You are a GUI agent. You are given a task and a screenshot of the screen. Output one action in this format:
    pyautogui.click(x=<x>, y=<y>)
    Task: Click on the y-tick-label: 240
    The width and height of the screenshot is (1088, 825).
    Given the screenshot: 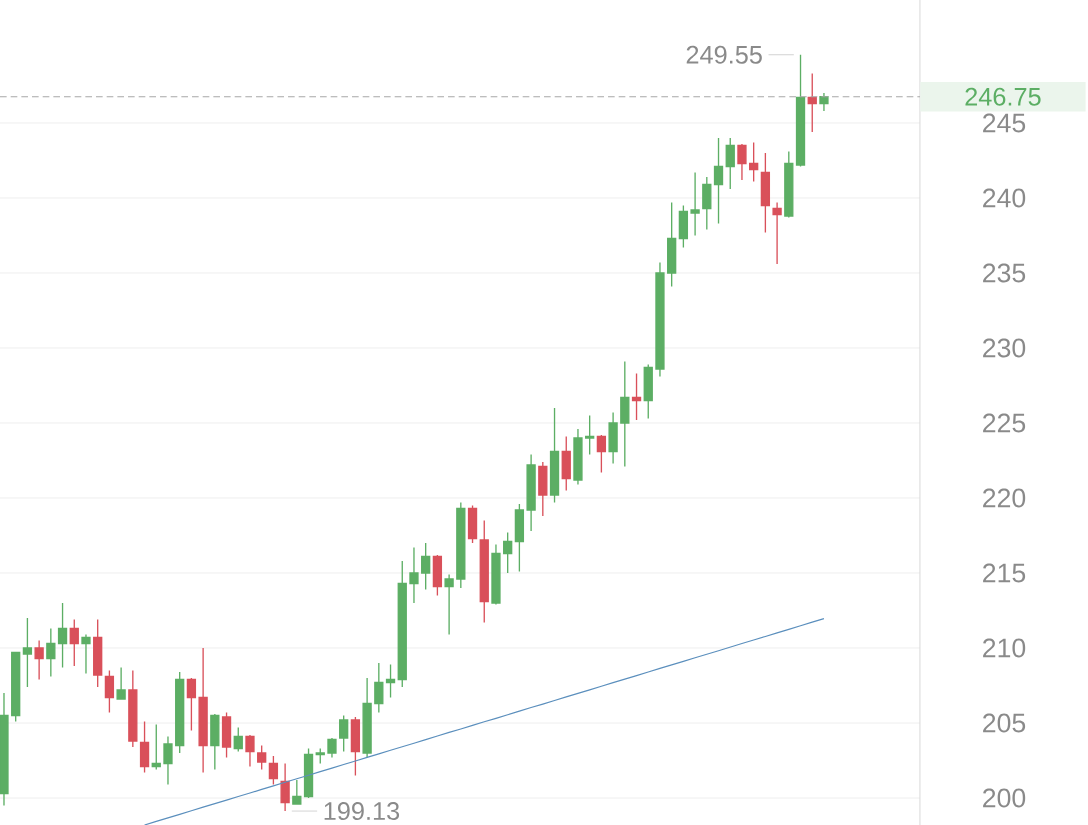 What is the action you would take?
    pyautogui.click(x=1004, y=198)
    